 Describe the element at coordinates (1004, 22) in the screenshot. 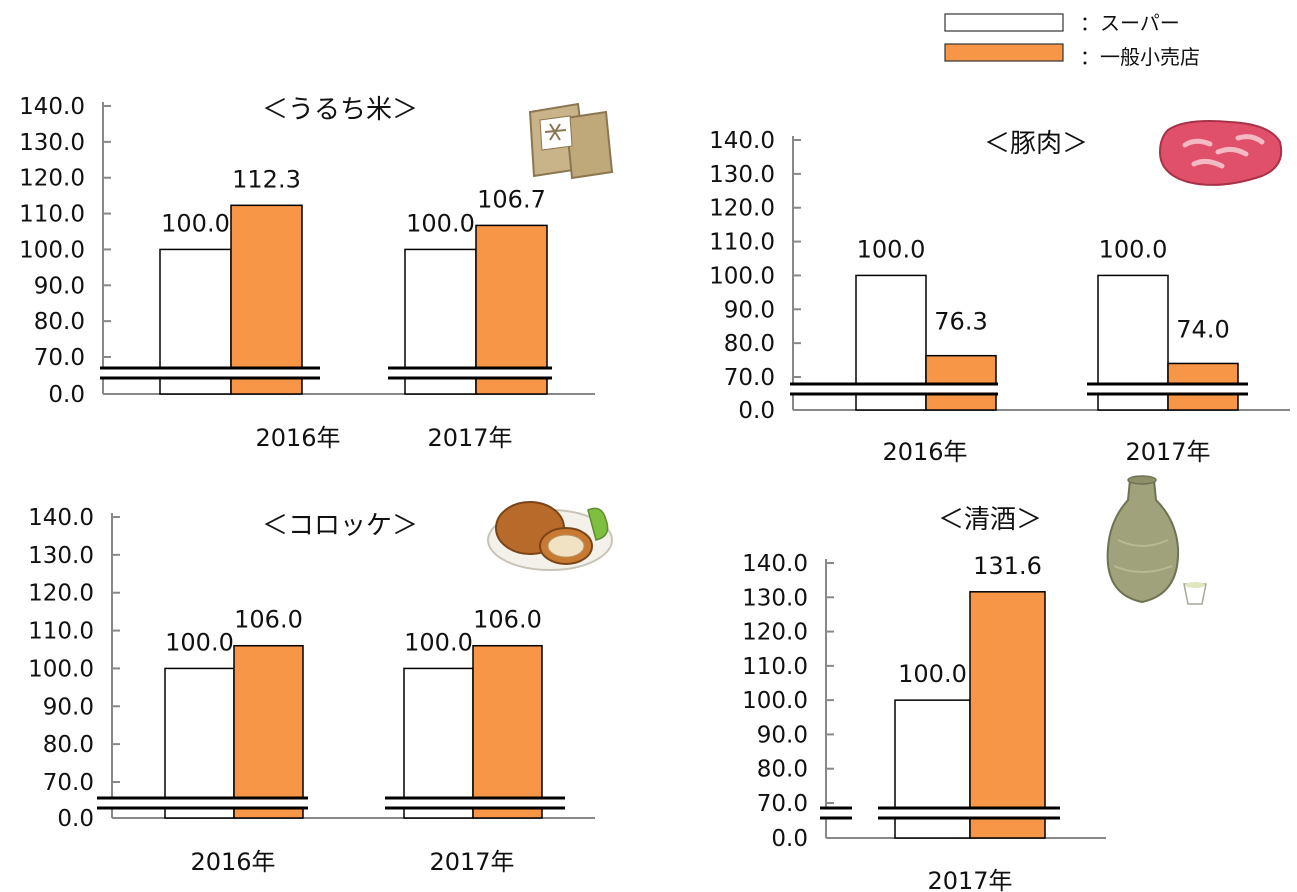

I see `legend-swatch-super` at that location.